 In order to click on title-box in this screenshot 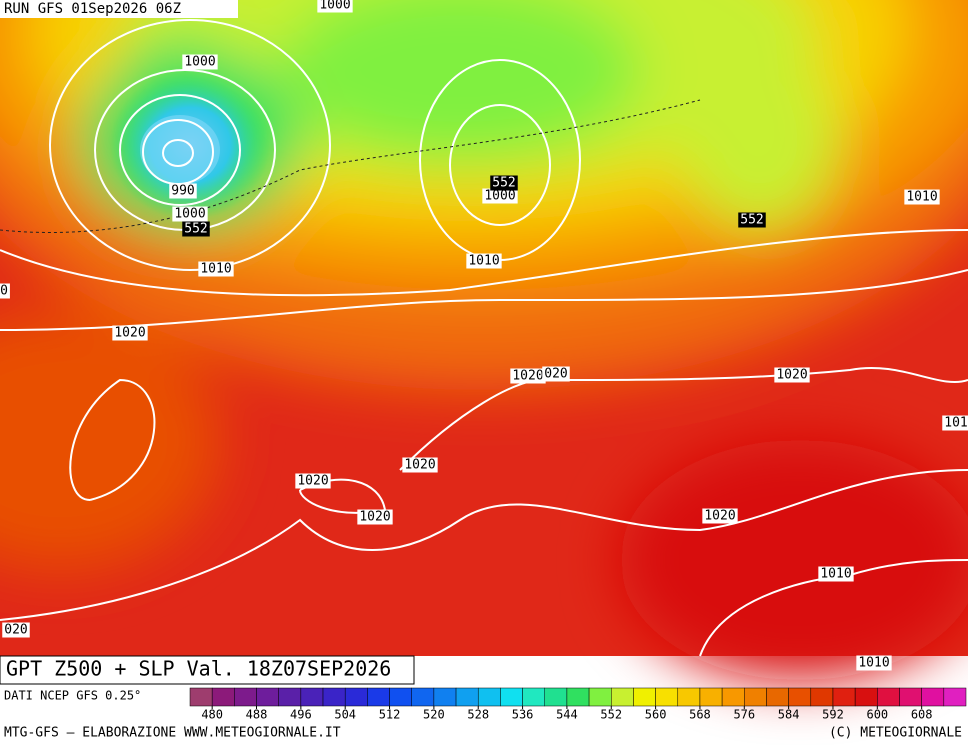, I will do `click(207, 670)`.